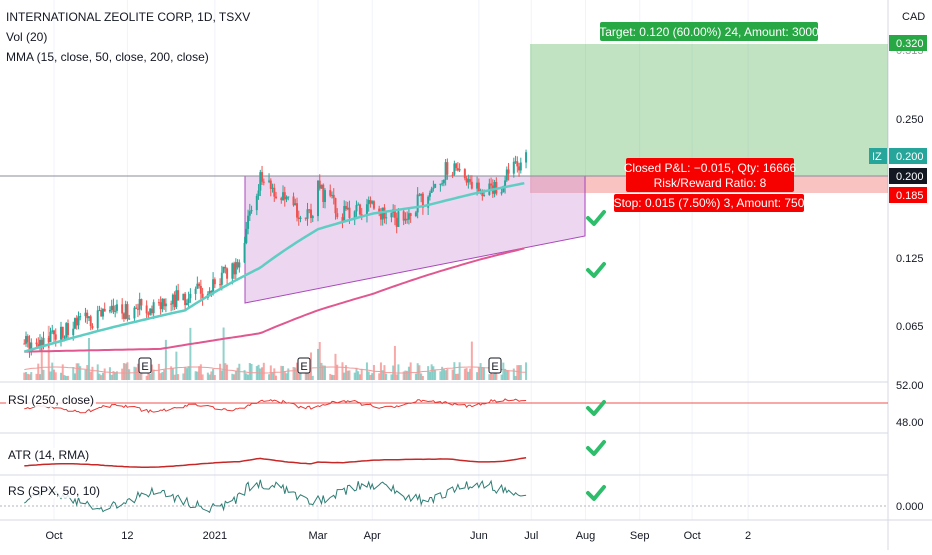  I want to click on time-tick: 12, so click(127, 536).